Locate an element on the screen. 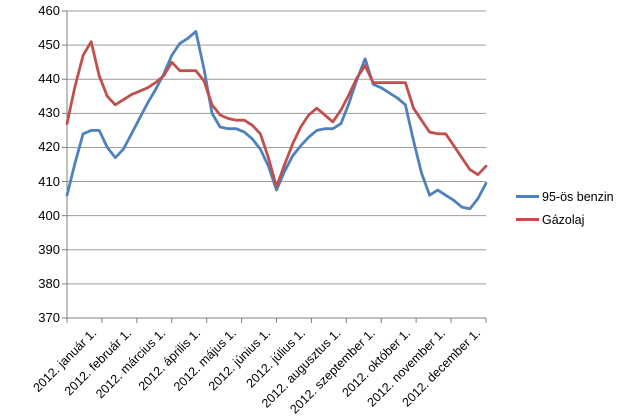 This screenshot has width=624, height=416. legend-label-benzin: 95-ös benzin is located at coordinates (578, 196).